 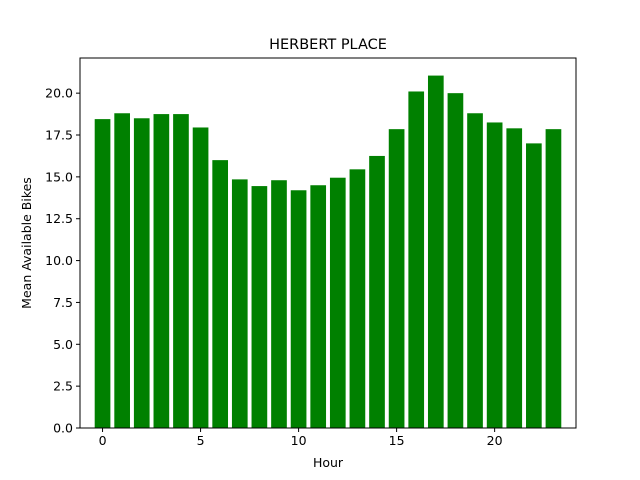 I want to click on y-tick-label: 20.0, so click(x=59, y=93).